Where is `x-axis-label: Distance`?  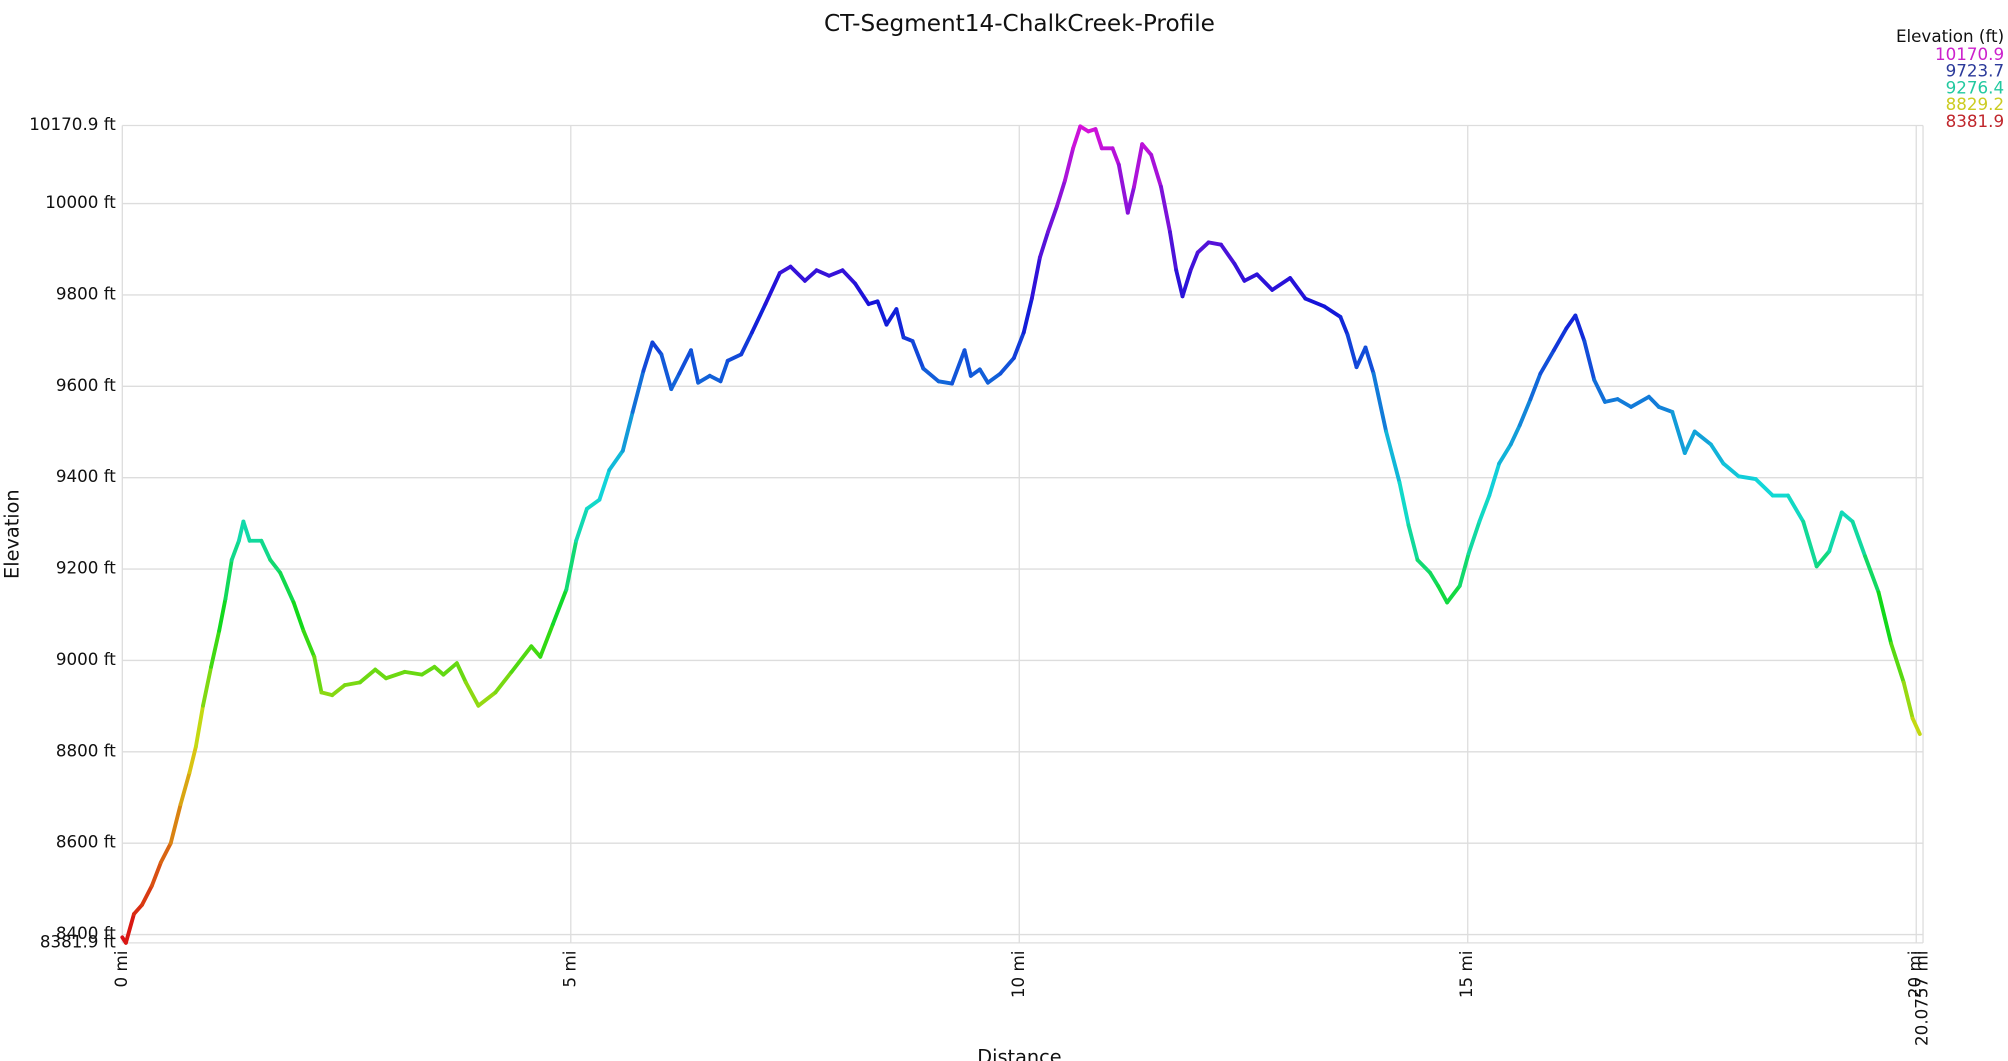
x-axis-label: Distance is located at coordinates (1019, 1053).